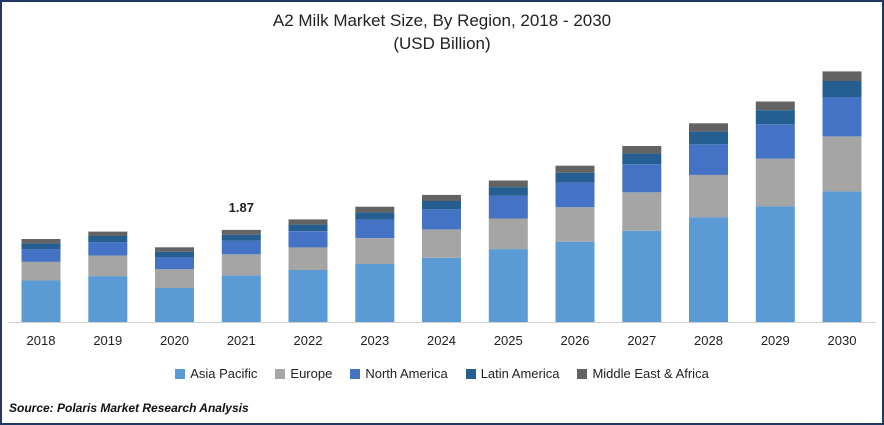 The width and height of the screenshot is (884, 425). What do you see at coordinates (174, 340) in the screenshot?
I see `x-tick-label: 2020` at bounding box center [174, 340].